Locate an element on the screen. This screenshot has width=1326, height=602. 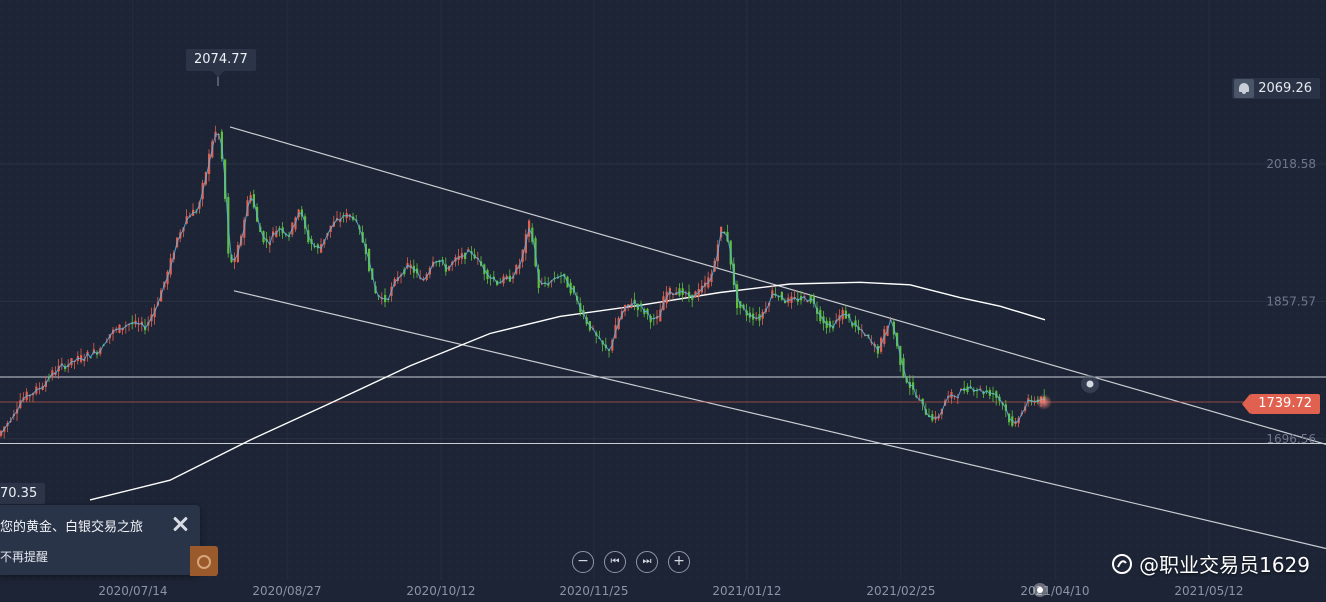
x-tick-label: 2021/01/12 is located at coordinates (746, 591).